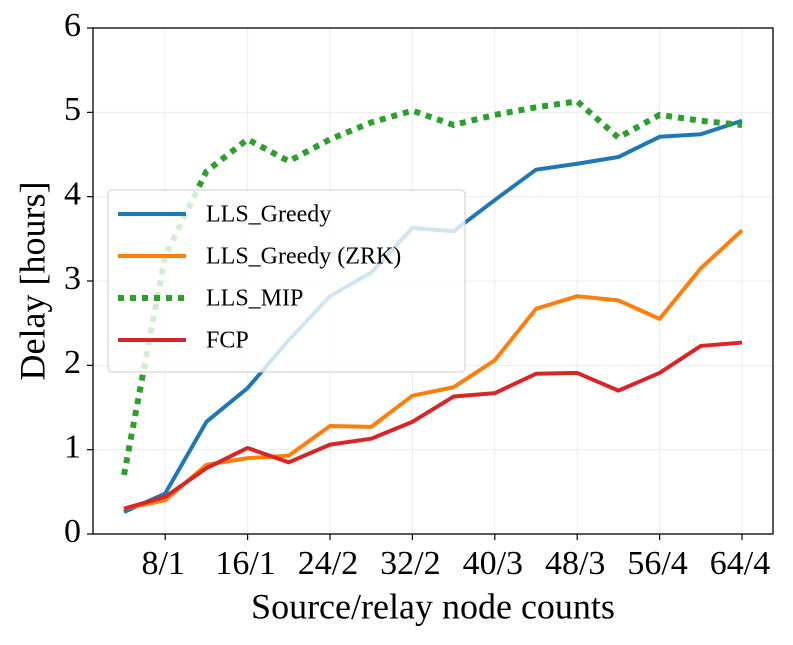 This screenshot has height=645, width=793. I want to click on y-tick-label: 2, so click(72, 362).